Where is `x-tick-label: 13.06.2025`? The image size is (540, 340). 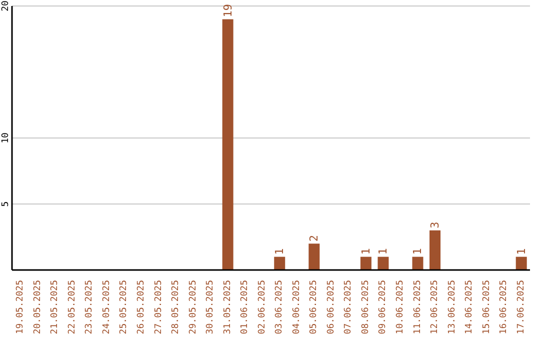 x-tick-label: 13.06.2025 is located at coordinates (452, 307).